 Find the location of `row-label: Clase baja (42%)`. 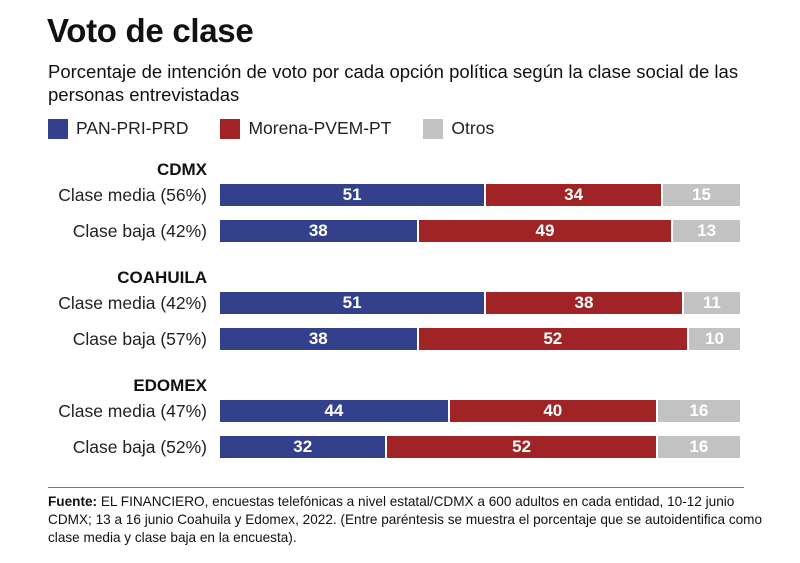

row-label: Clase baja (42%) is located at coordinates (139, 231).